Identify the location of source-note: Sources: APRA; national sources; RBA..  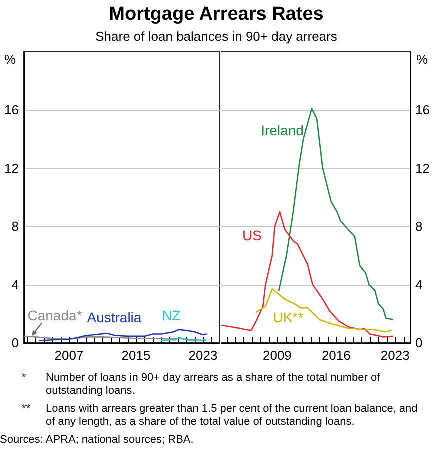
(97, 440).